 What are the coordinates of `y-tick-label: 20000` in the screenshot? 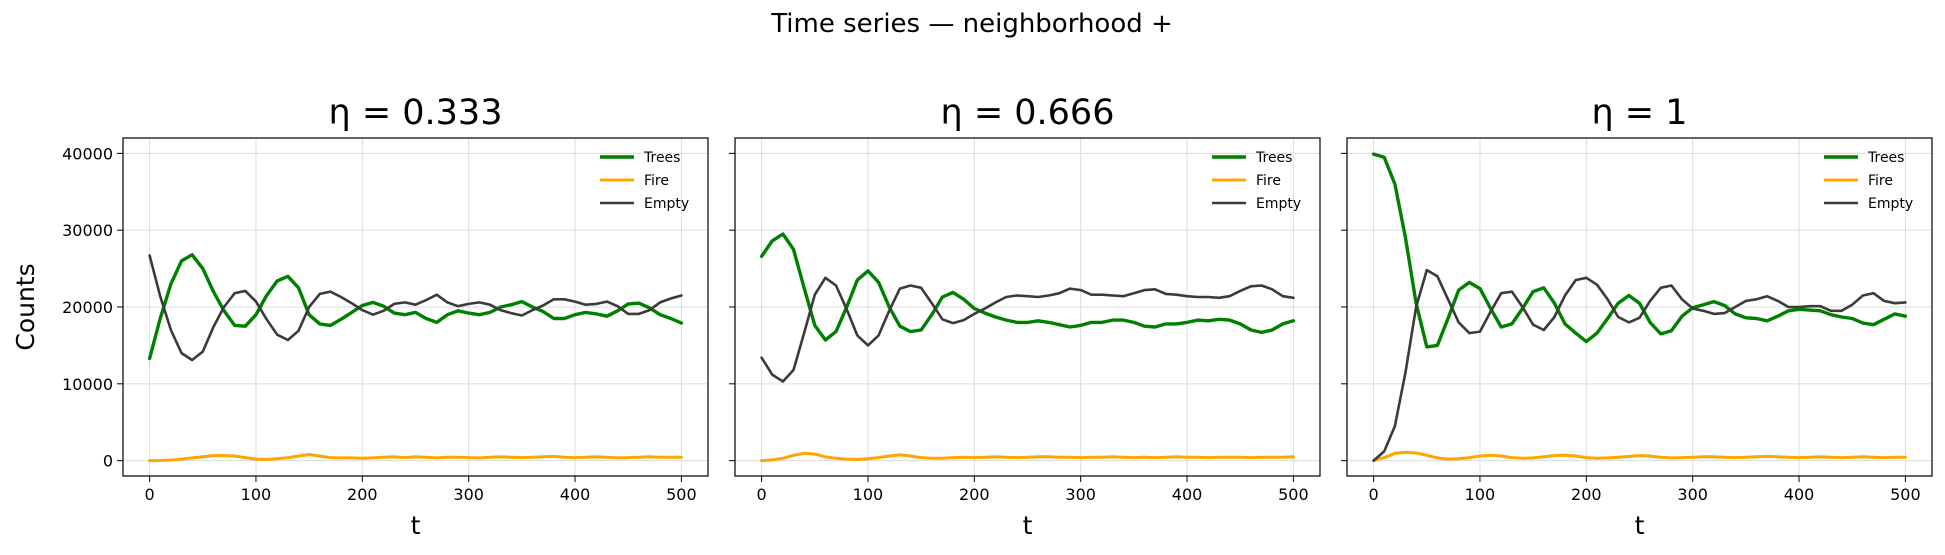 It's located at (87, 307).